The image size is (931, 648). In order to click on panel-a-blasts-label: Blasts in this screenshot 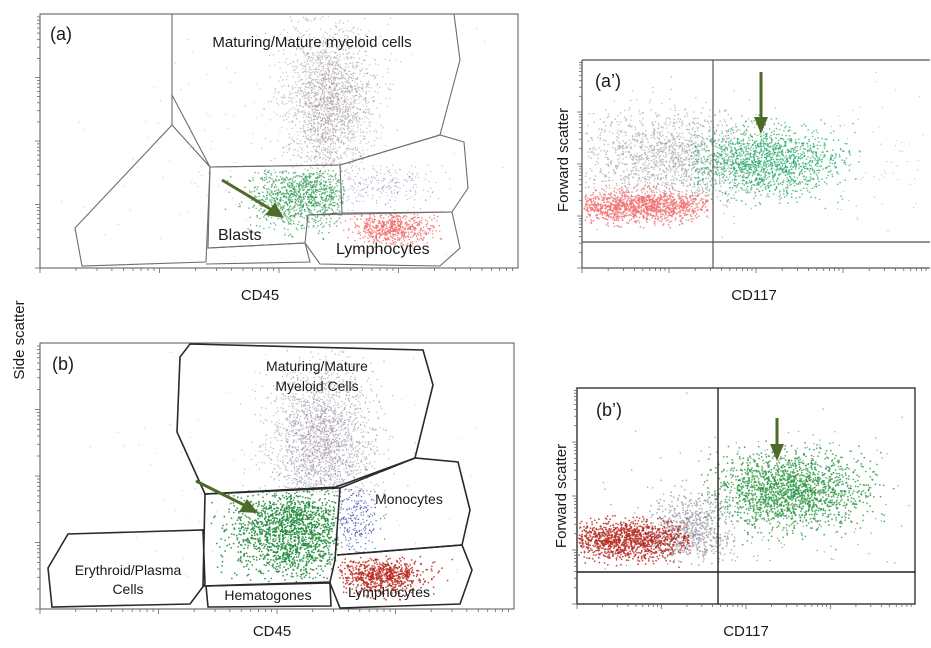, I will do `click(240, 235)`.